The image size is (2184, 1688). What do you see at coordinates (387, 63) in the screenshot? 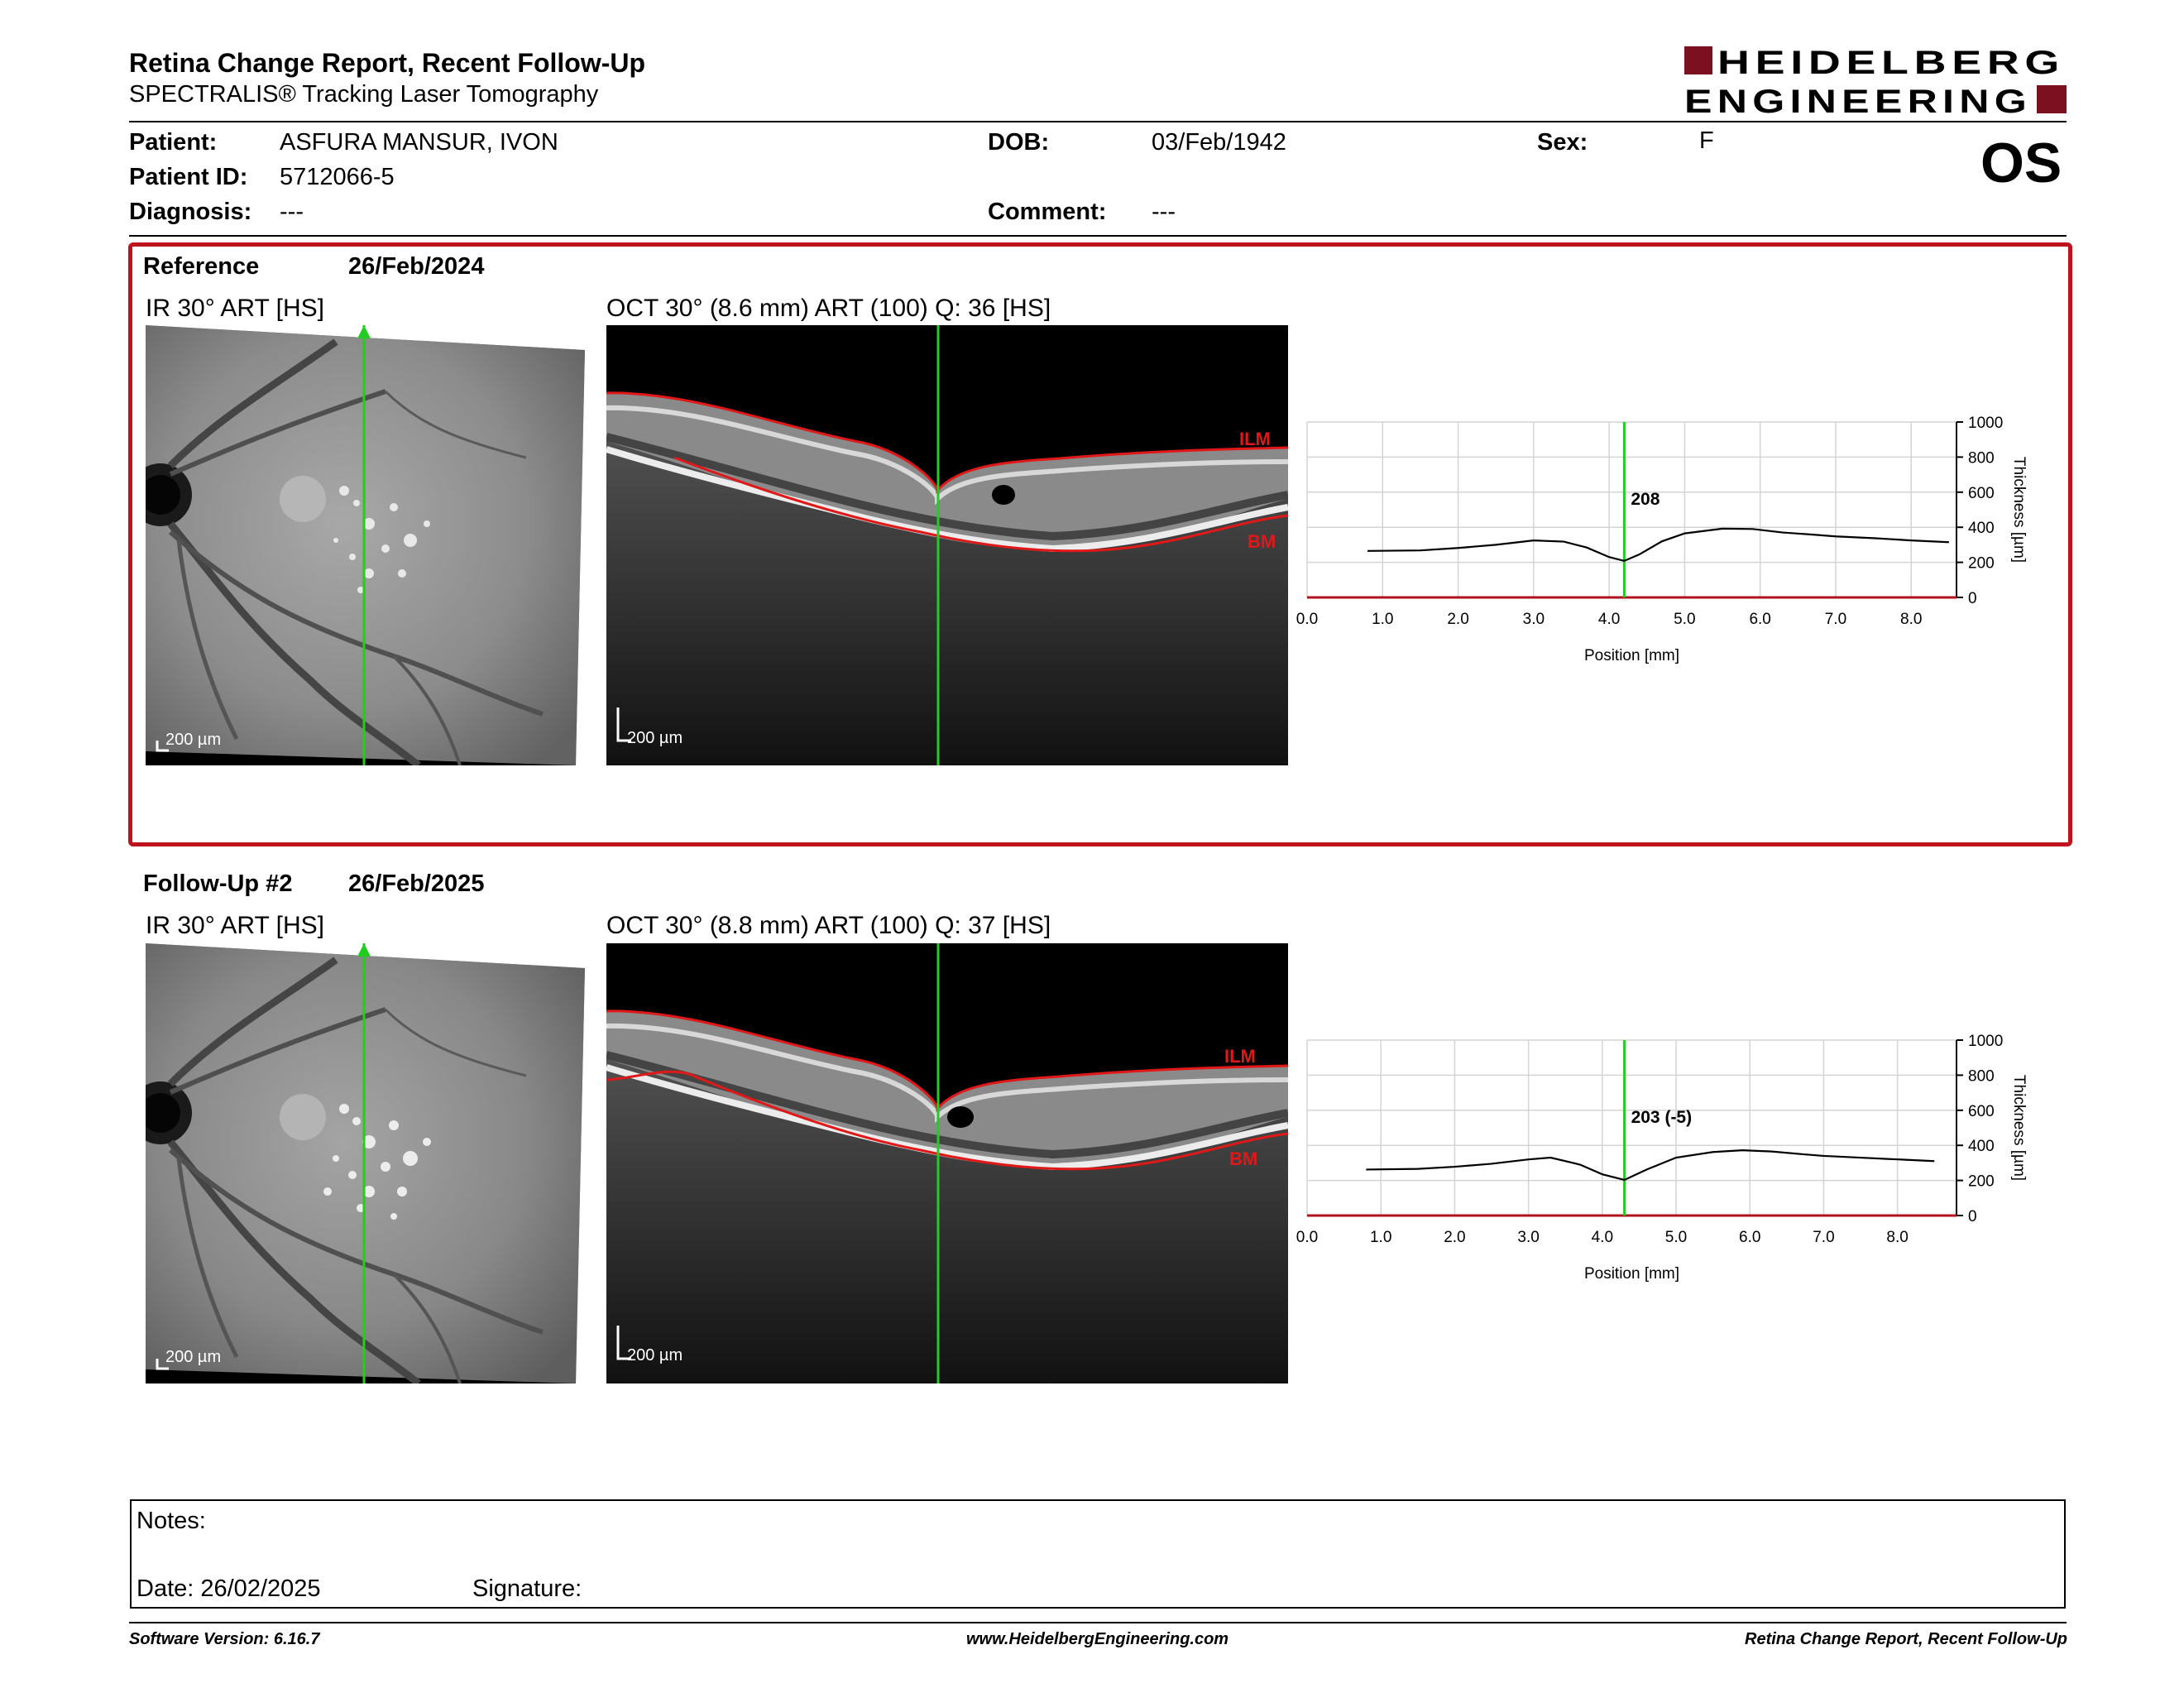
I see `report-title: Retina Change Report, Recent Follow-Up` at bounding box center [387, 63].